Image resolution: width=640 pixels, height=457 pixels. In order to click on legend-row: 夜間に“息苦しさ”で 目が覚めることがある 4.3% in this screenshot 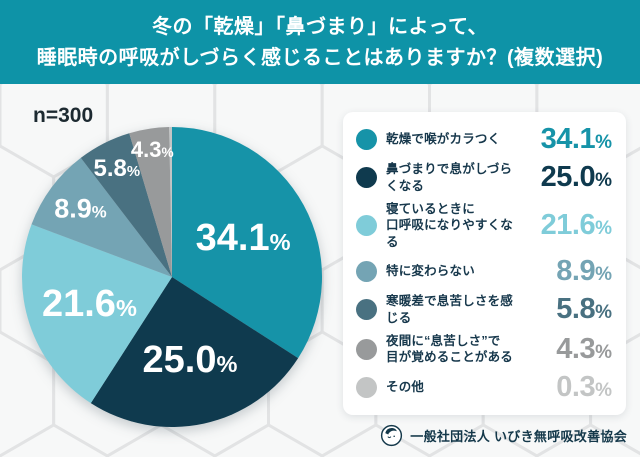, I will do `click(484, 349)`.